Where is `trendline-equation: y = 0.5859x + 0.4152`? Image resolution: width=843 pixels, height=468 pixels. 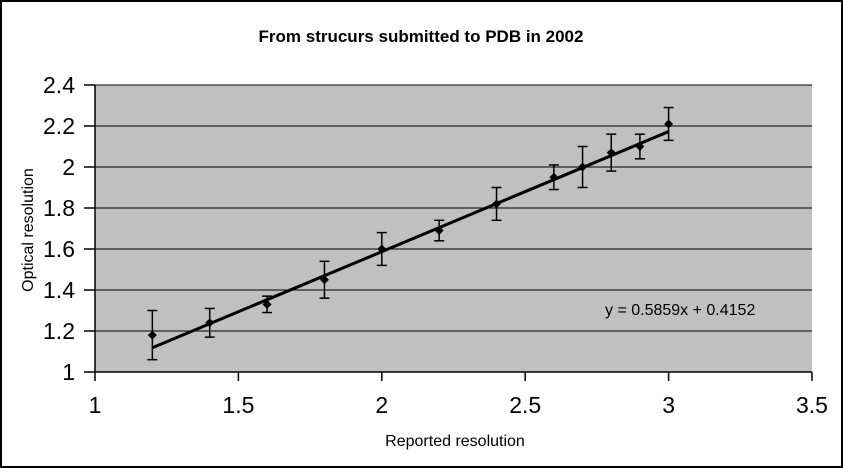 trendline-equation: y = 0.5859x + 0.4152 is located at coordinates (680, 310).